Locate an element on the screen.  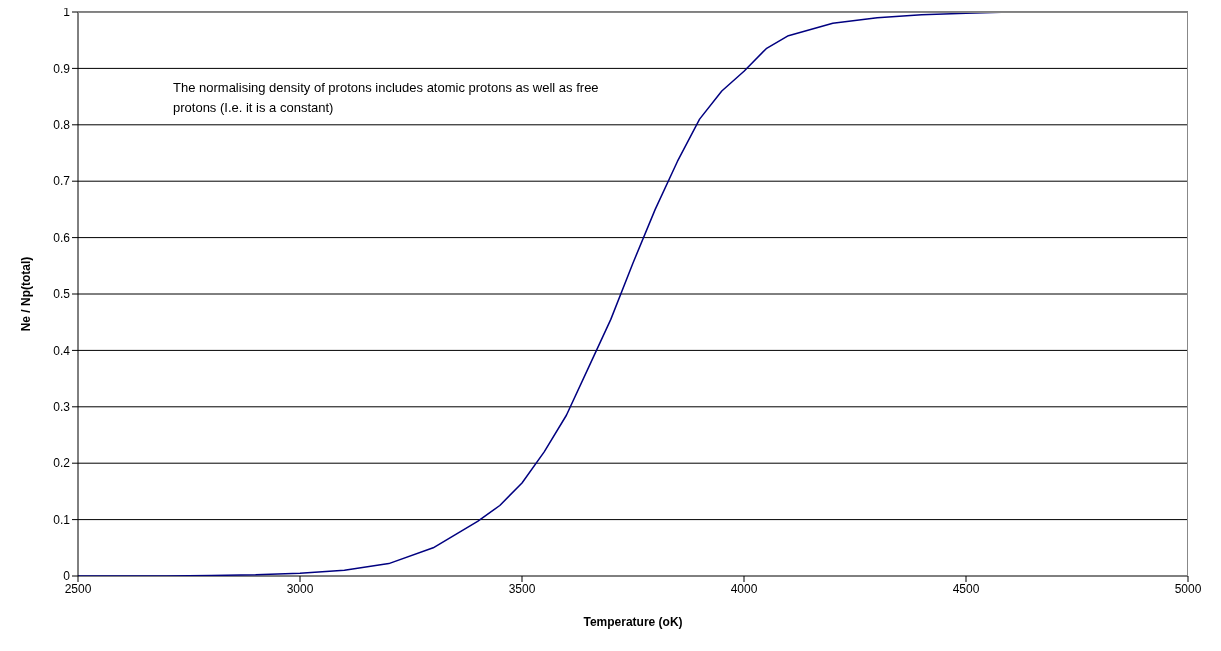
y-tick-label: 0 is located at coordinates (67, 576).